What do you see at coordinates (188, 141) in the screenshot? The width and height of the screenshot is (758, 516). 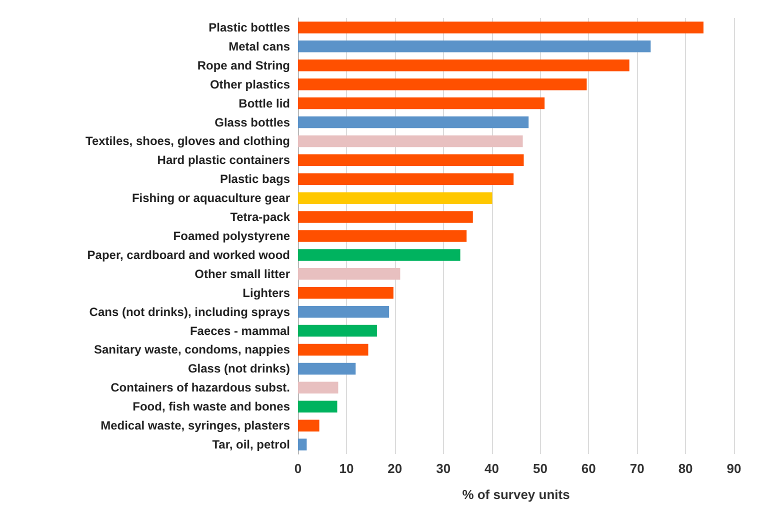 I see `y-tick-label: Textiles, shoes, gloves and clothing` at bounding box center [188, 141].